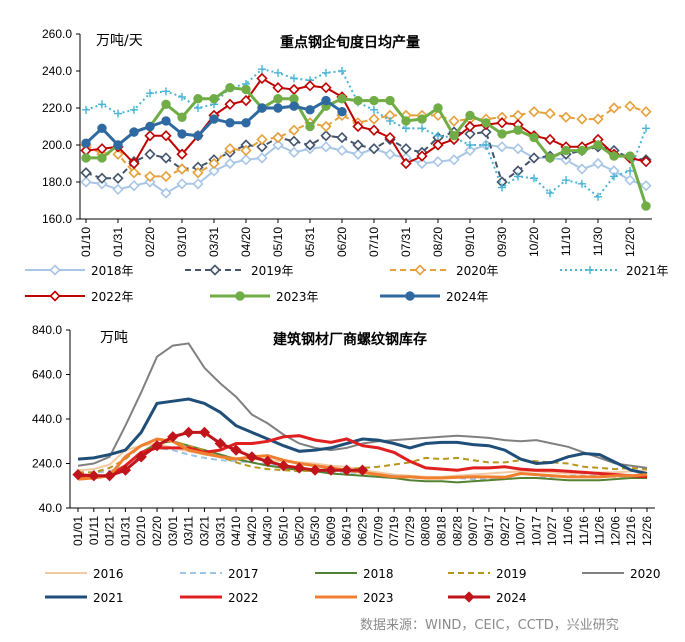 The width and height of the screenshot is (685, 642). I want to click on chart2-x-tick-label: 12/26, so click(647, 531).